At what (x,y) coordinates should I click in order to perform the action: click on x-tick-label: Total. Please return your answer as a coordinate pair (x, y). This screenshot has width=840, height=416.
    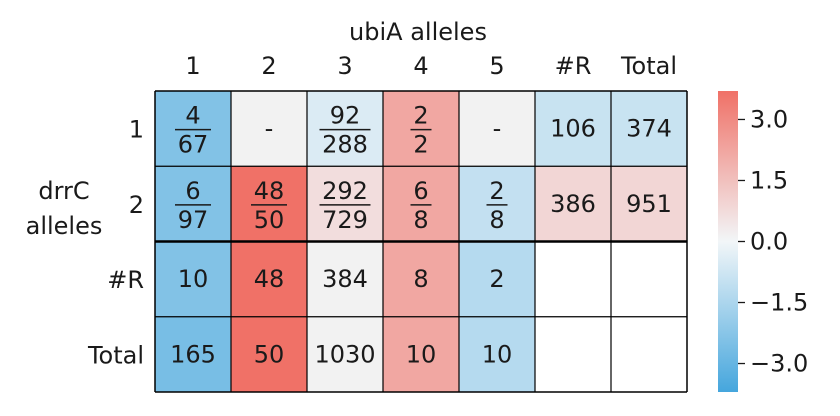
    Looking at the image, I should click on (648, 66).